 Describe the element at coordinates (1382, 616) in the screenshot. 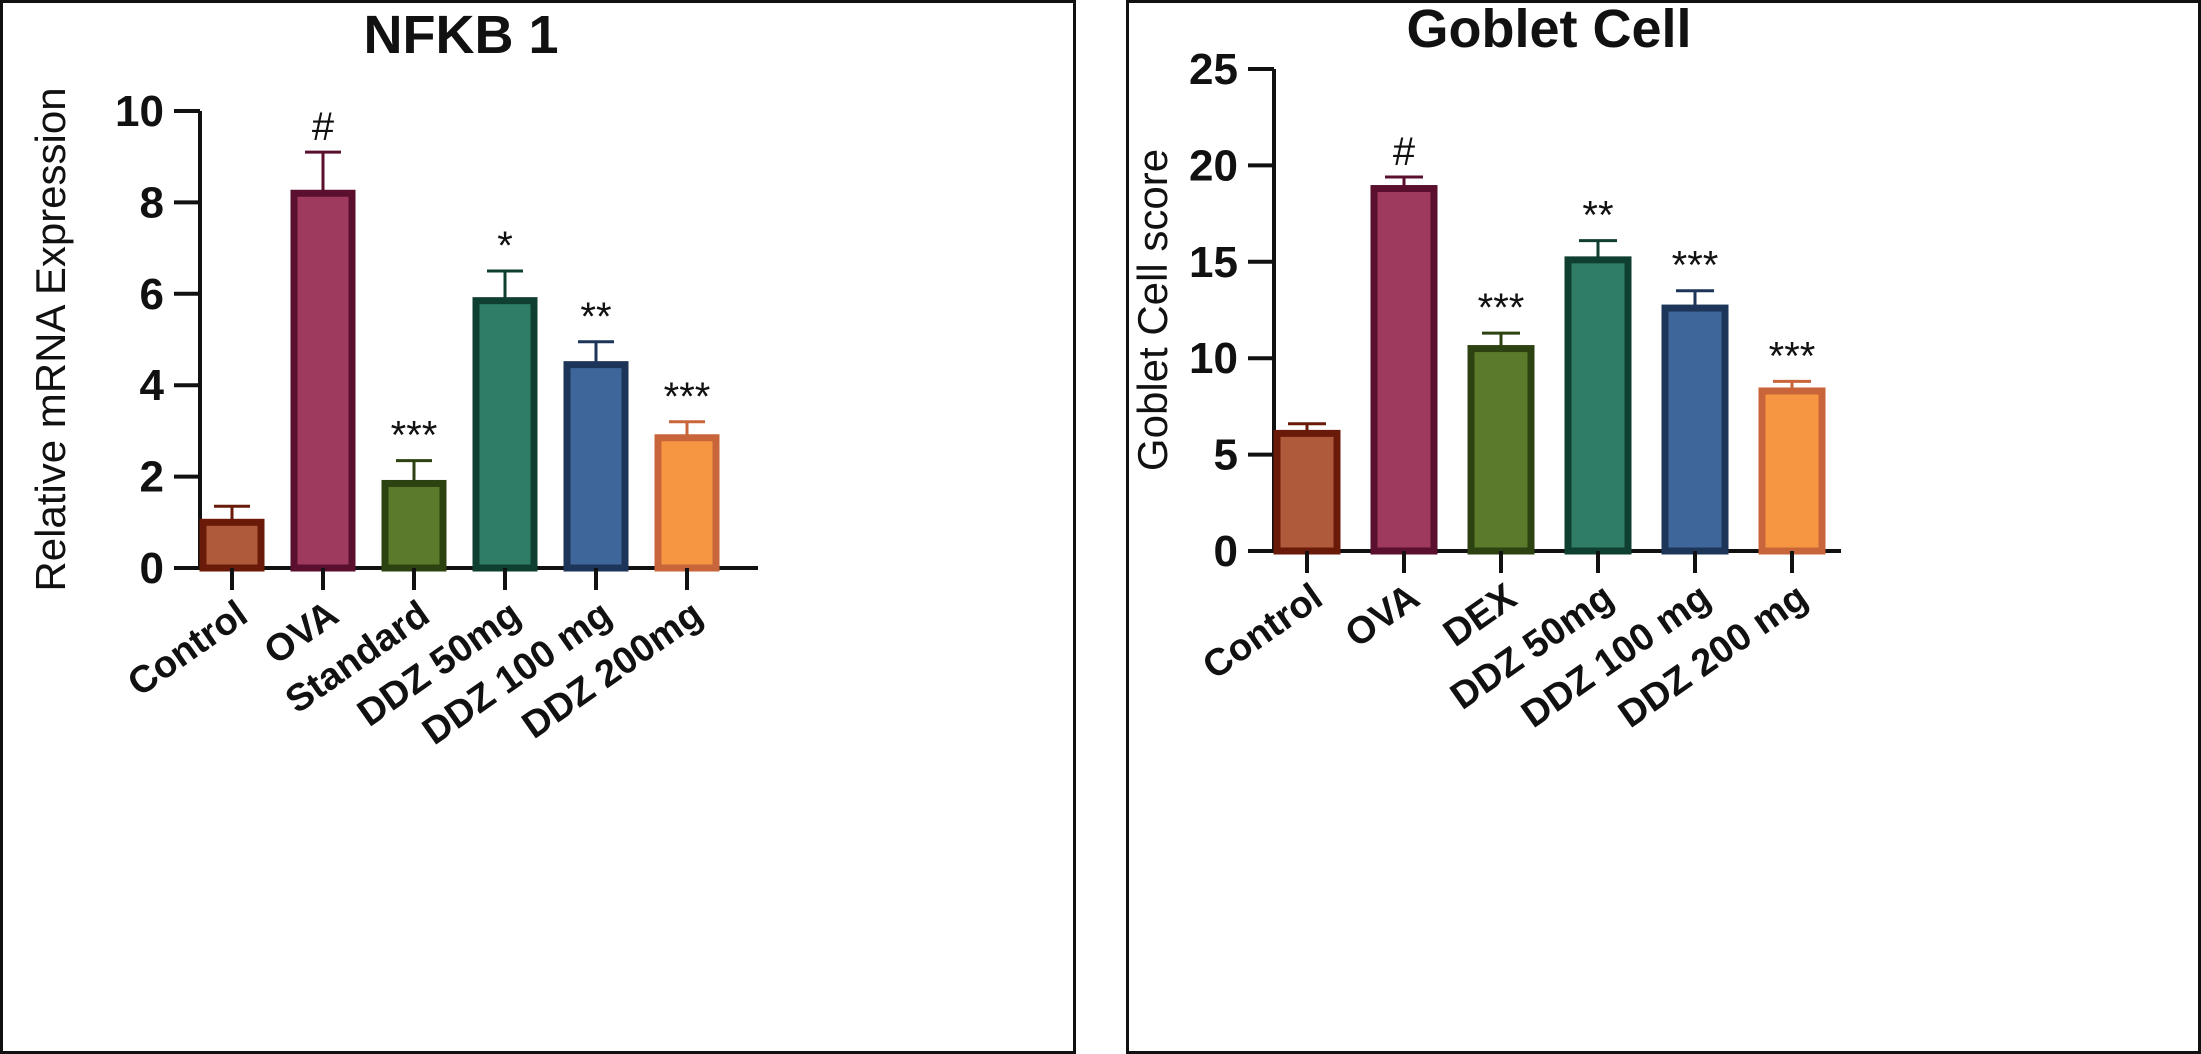

I see `x-category-label: OVA` at that location.